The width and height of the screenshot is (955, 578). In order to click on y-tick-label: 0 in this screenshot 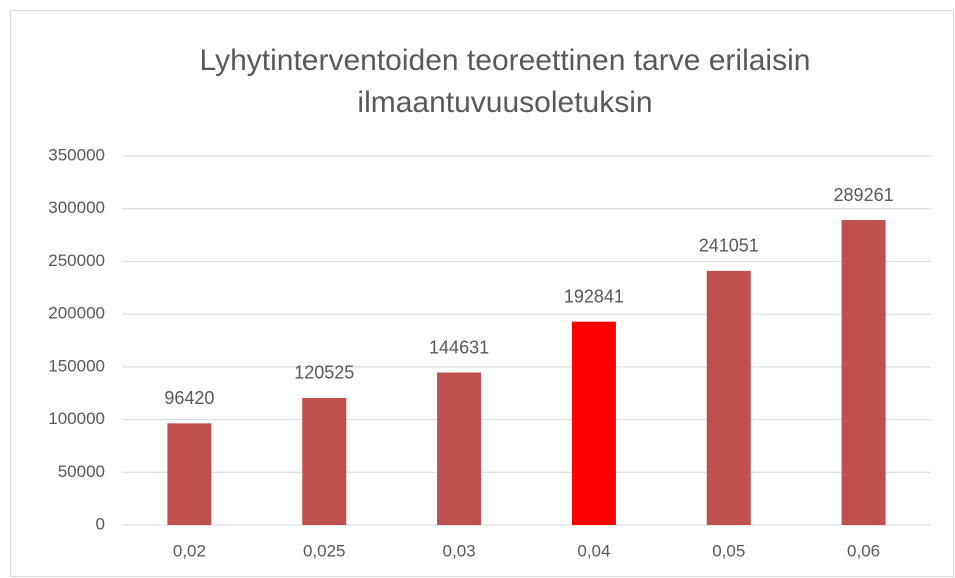, I will do `click(100, 523)`.